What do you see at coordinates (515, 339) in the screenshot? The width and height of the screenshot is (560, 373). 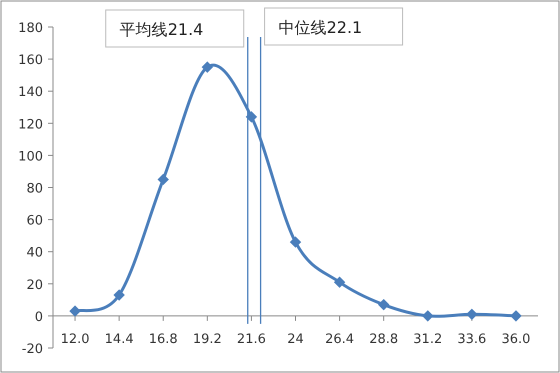 I see `x-tick-label: 36.0` at bounding box center [515, 339].